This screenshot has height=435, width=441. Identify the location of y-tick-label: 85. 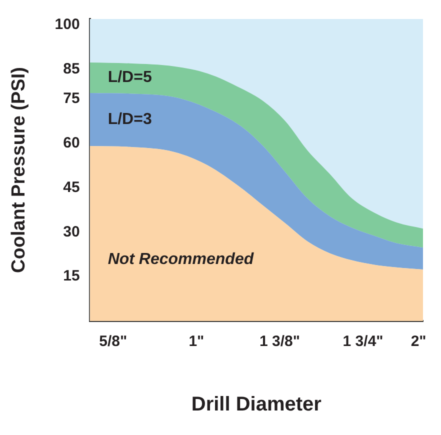
(71, 69).